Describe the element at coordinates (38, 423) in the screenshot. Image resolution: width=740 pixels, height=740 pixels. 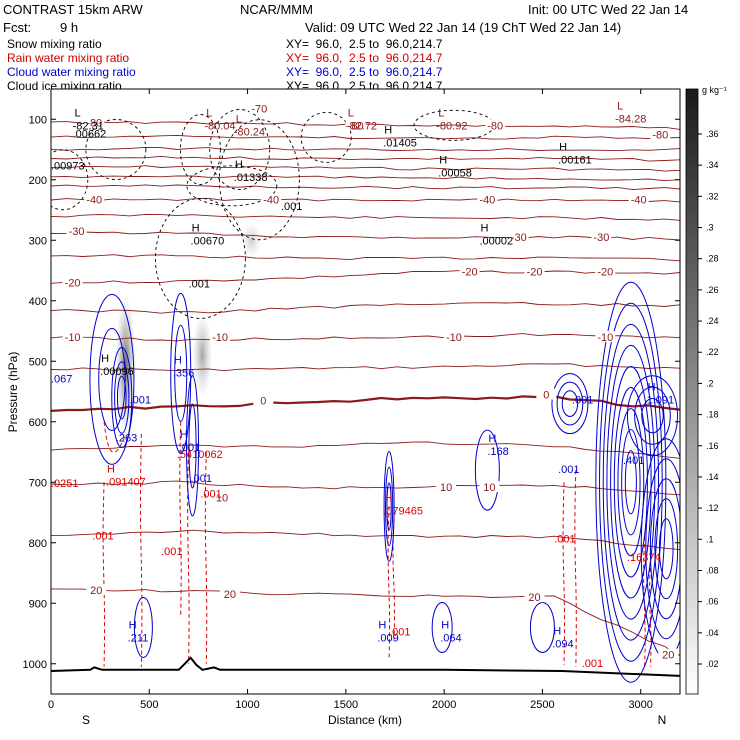
I see `y-tick-label: 600` at that location.